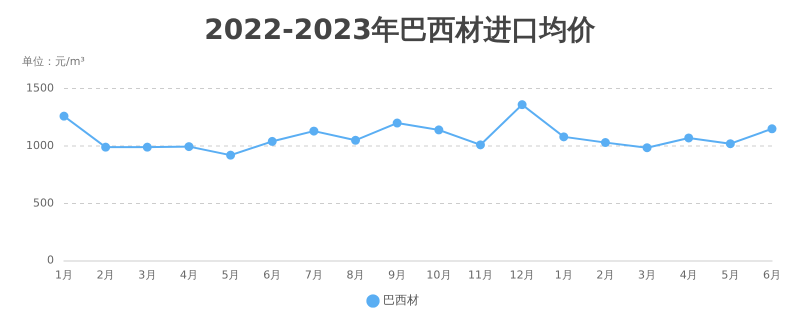  Describe the element at coordinates (313, 275) in the screenshot. I see `x-tick-label: 7月` at that location.